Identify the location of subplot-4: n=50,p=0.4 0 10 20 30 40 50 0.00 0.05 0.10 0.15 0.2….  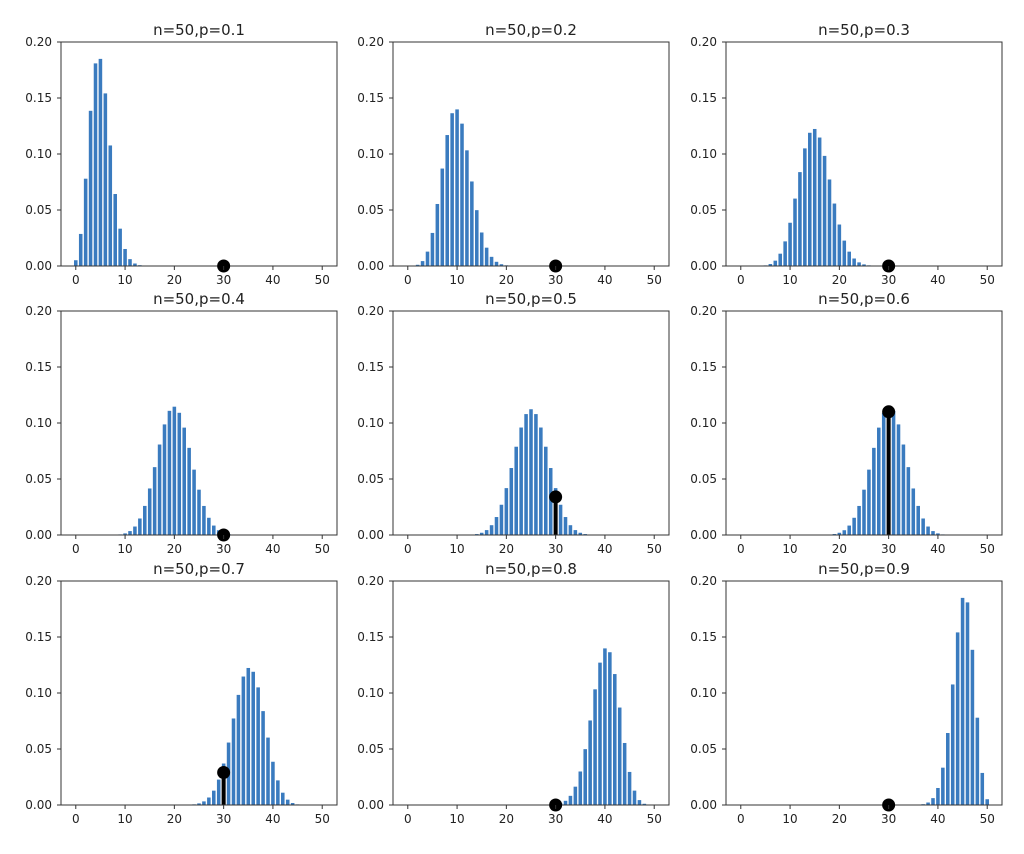
(181, 423).